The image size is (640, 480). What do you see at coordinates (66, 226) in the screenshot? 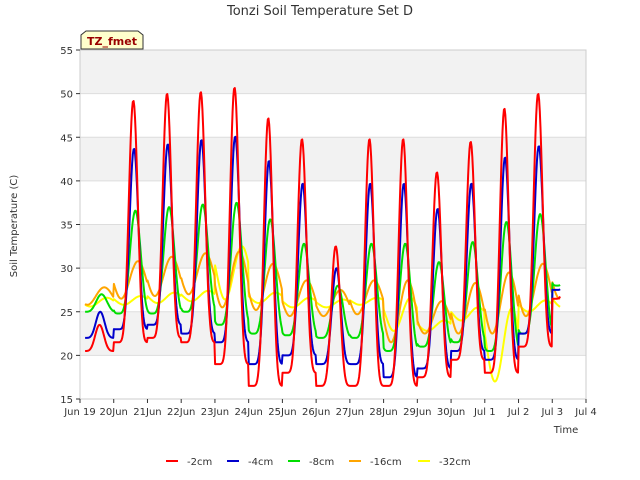
I see `y-tick-label: 35` at bounding box center [66, 226].